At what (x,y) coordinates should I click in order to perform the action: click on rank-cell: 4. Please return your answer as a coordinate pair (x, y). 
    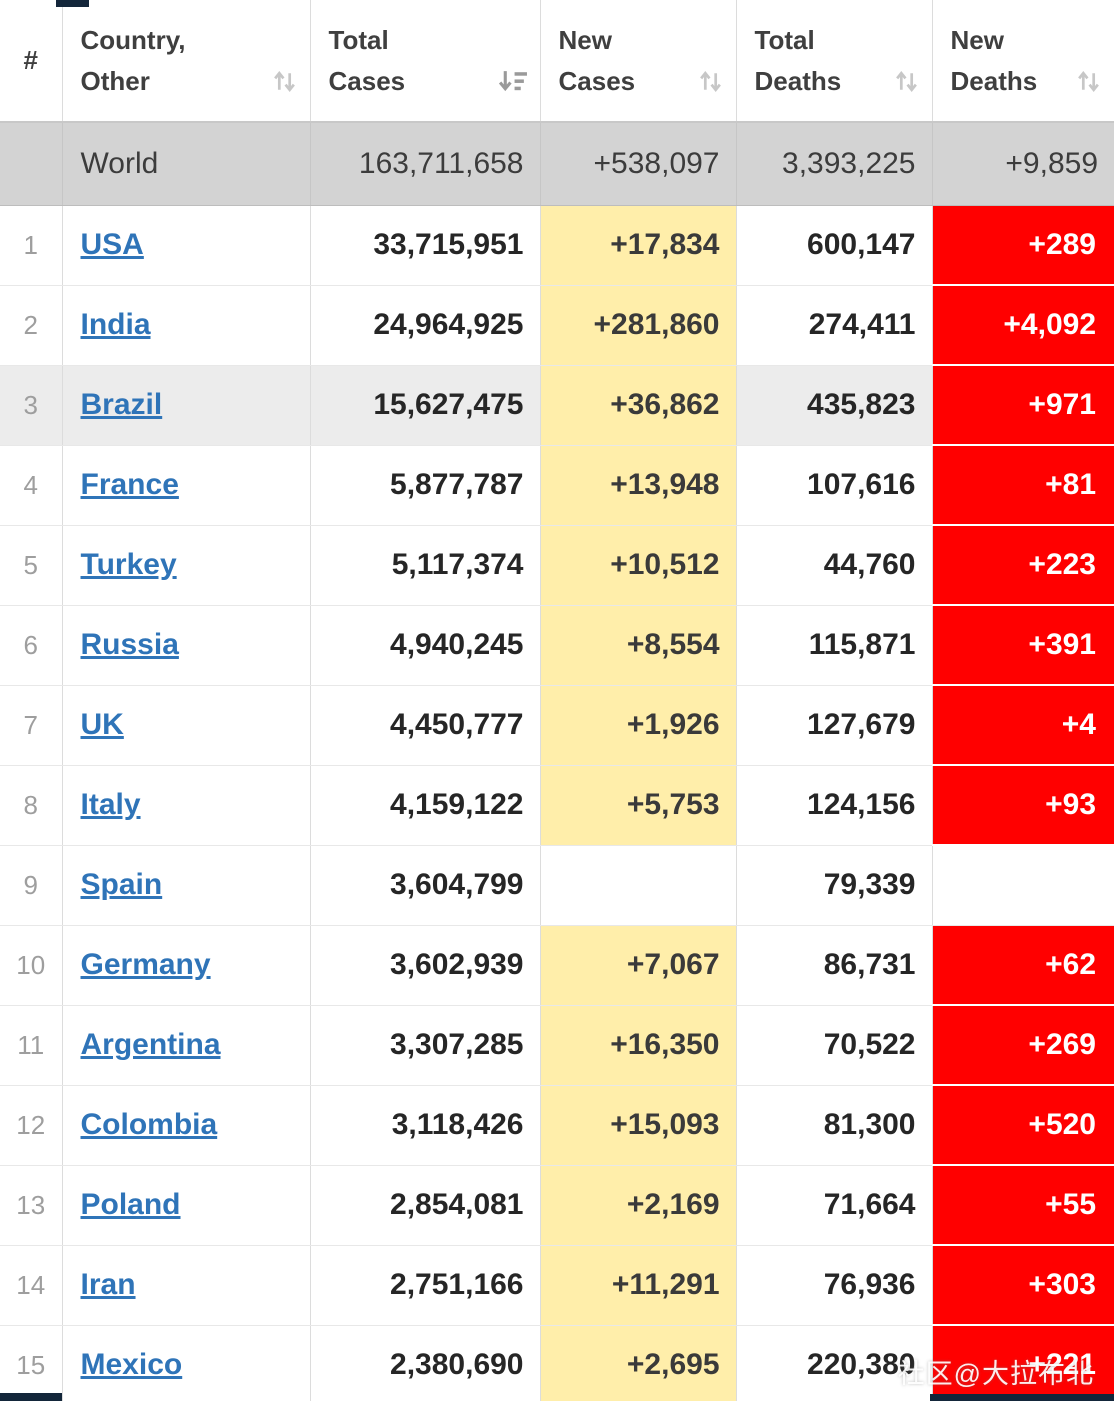
    Looking at the image, I should click on (31, 485).